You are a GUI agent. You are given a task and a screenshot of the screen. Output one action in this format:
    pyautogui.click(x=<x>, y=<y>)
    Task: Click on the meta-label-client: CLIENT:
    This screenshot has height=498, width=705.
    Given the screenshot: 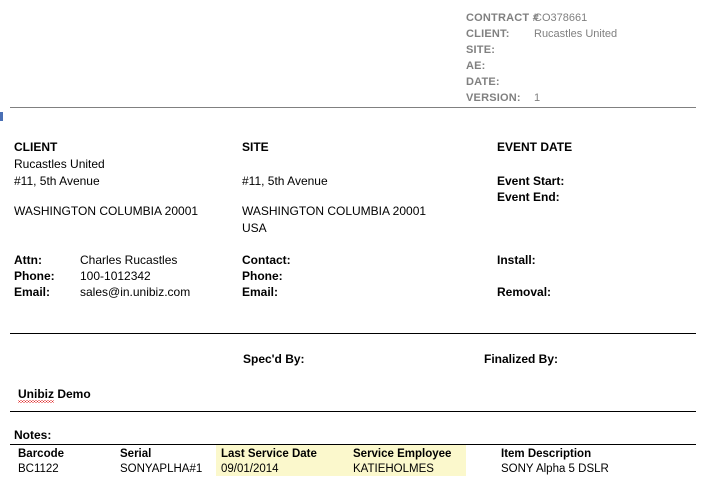 What is the action you would take?
    pyautogui.click(x=488, y=34)
    